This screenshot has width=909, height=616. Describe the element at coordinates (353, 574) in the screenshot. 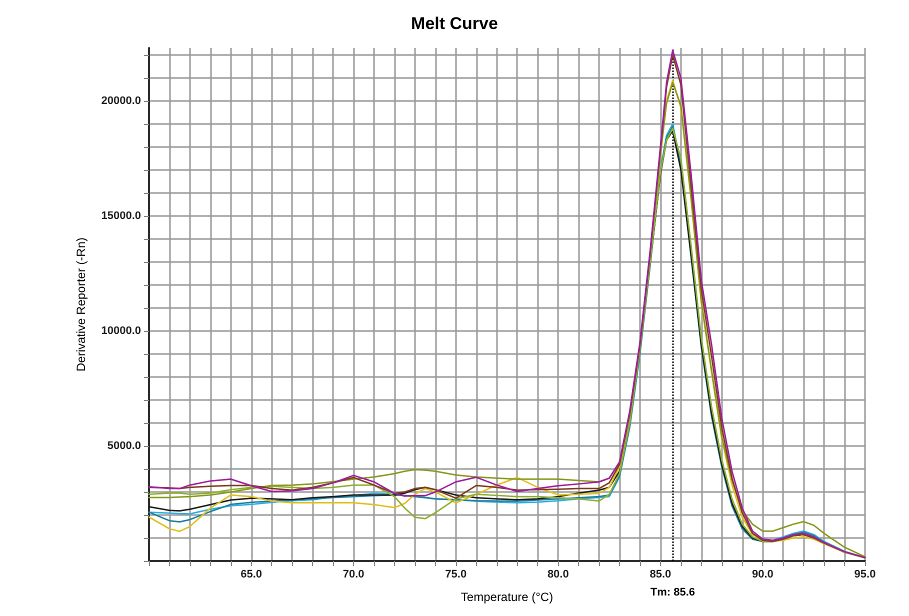

I see `x-tick-label: 70.0` at that location.